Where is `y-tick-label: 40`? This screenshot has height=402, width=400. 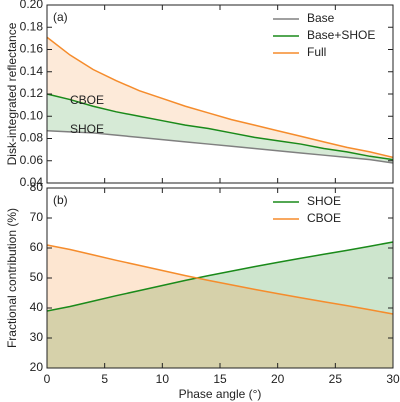
y-tick-label: 40 is located at coordinates (37, 307).